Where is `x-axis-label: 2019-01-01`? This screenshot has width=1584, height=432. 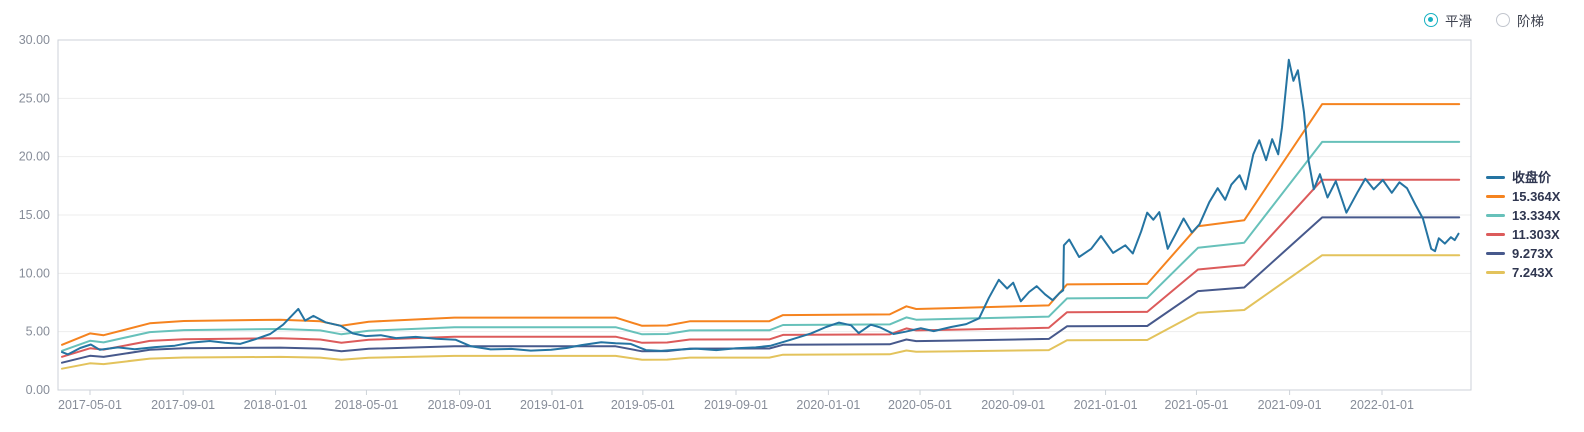
x-axis-label: 2019-01-01 is located at coordinates (552, 405).